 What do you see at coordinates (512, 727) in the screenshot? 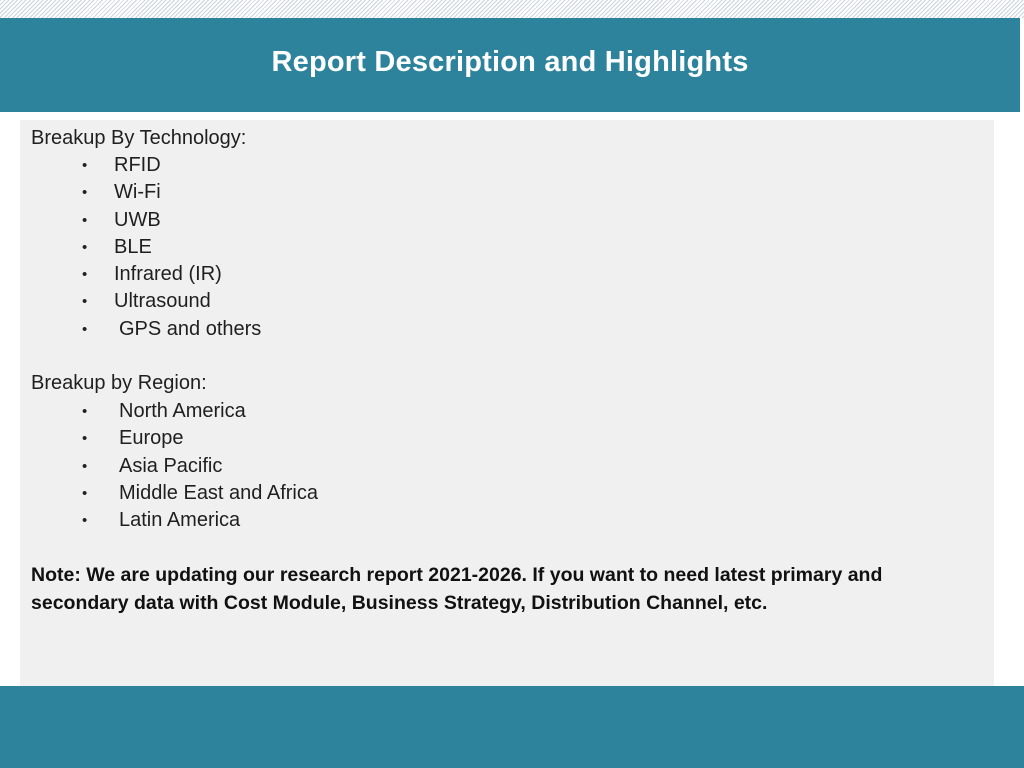
I see `footer-bar` at bounding box center [512, 727].